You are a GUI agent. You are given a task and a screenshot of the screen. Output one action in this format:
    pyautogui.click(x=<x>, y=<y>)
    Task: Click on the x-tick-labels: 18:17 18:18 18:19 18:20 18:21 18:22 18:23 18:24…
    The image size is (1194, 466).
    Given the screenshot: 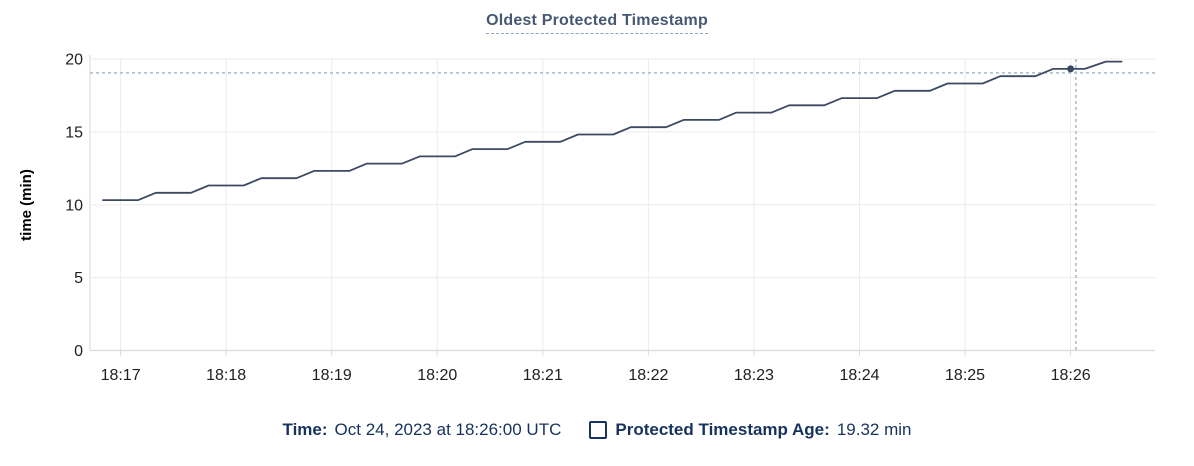 What is the action you would take?
    pyautogui.click(x=596, y=375)
    